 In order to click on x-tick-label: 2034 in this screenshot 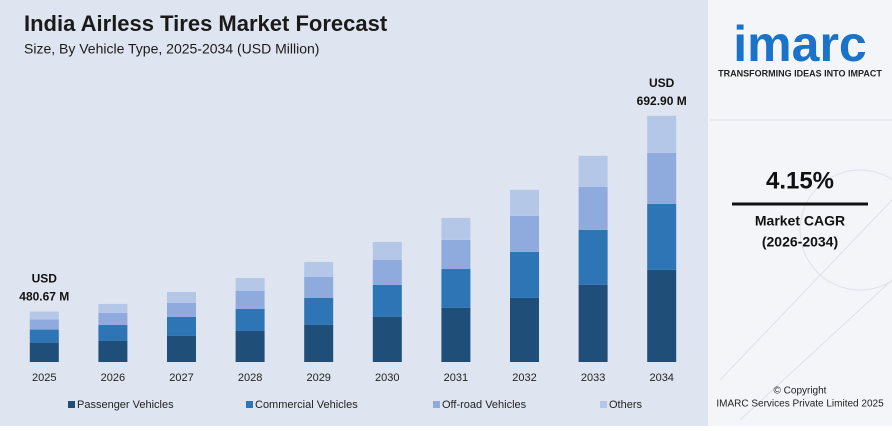, I will do `click(661, 378)`.